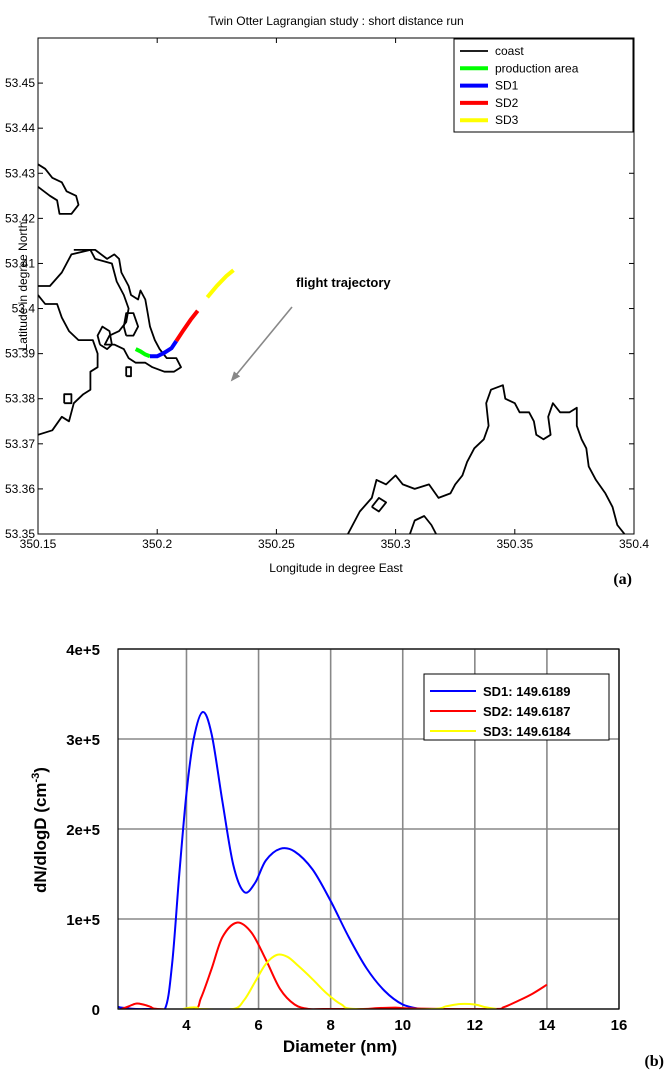  What do you see at coordinates (339, 981) in the screenshot?
I see `series-line-sd3` at bounding box center [339, 981].